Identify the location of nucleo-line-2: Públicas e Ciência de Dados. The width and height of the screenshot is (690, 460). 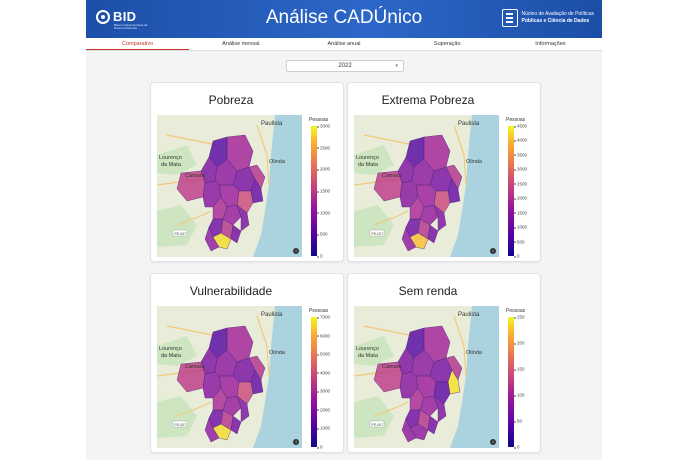
(555, 21).